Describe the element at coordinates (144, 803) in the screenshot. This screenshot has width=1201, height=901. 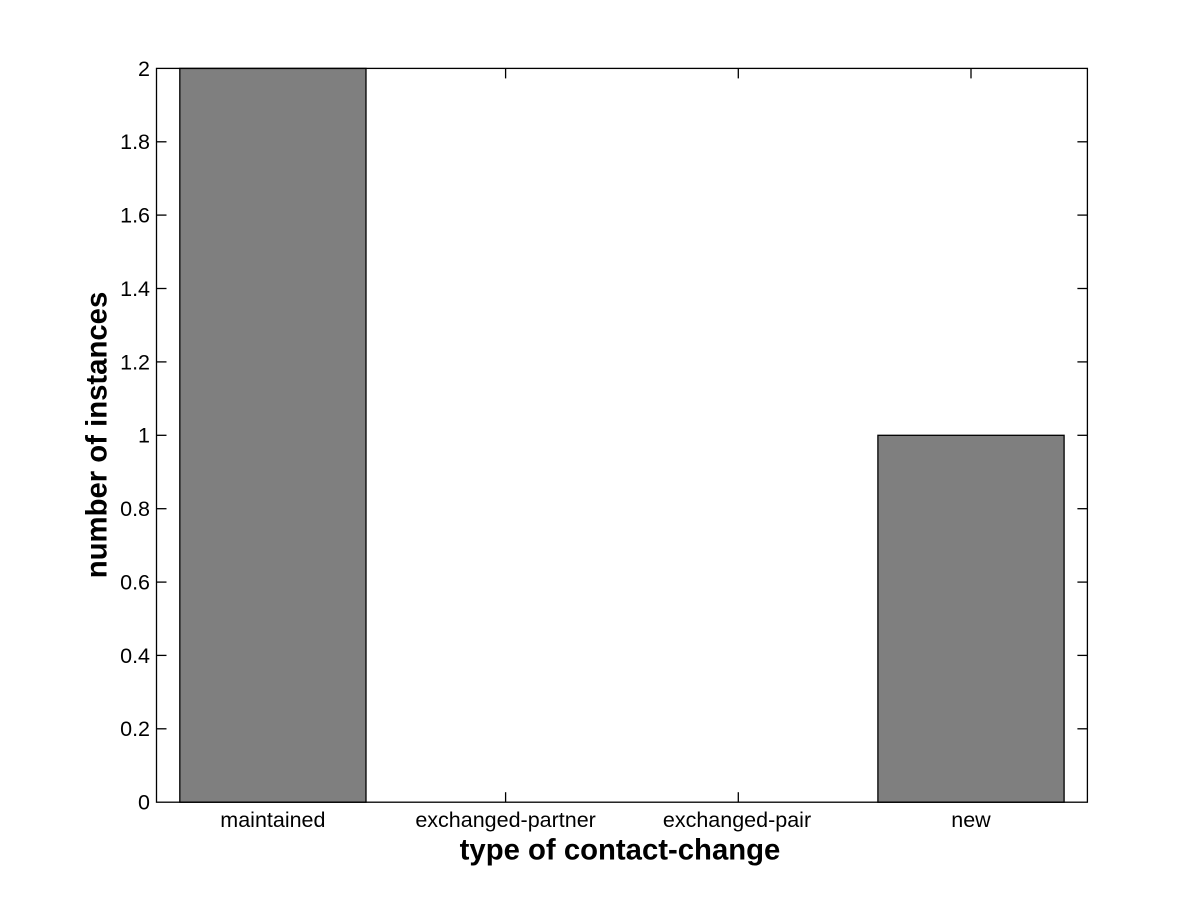
I see `svg-text: 0` at that location.